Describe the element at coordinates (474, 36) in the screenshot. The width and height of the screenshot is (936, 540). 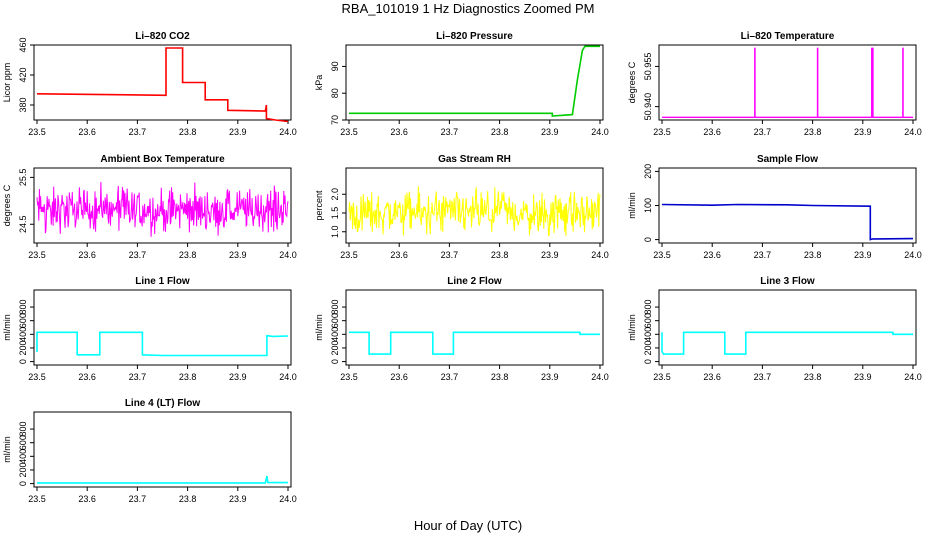
I see `panel-title: Li–820 Pressure` at that location.